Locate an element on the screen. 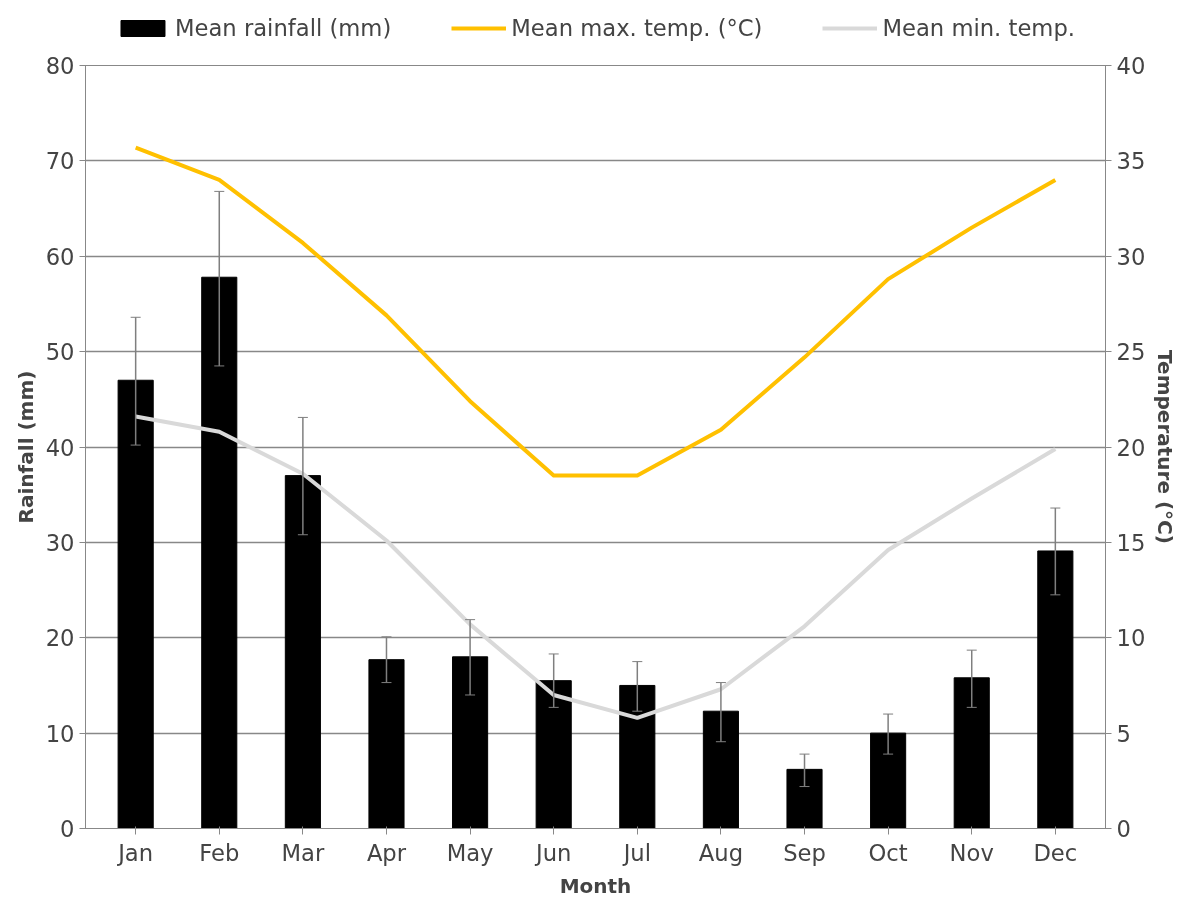  x-tick-label: May is located at coordinates (470, 852).